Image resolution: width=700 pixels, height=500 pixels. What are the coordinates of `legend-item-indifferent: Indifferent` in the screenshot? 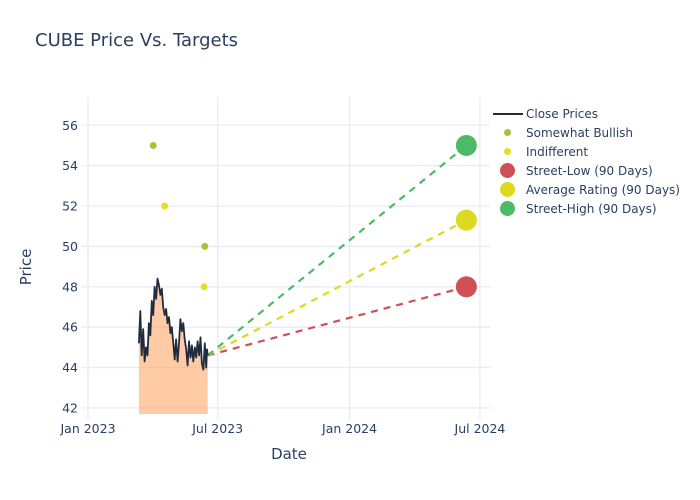 It's located at (584, 151).